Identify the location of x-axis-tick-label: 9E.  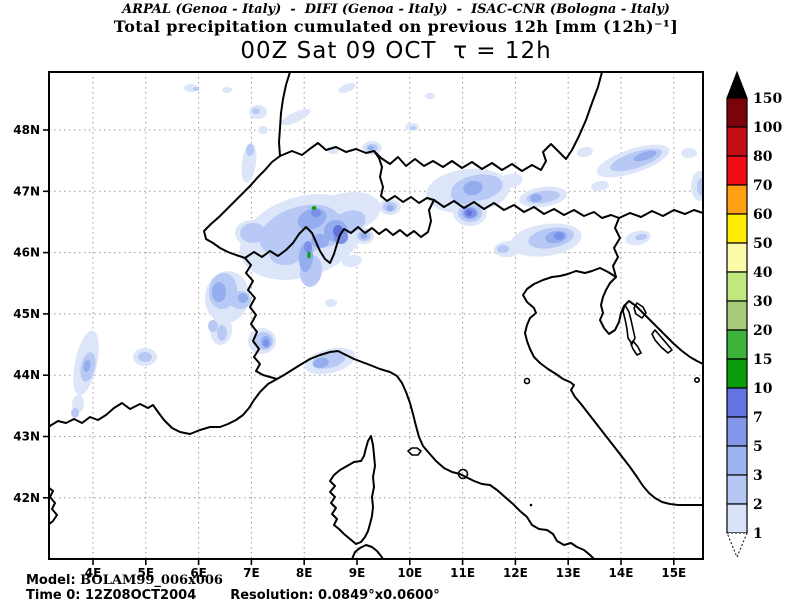
(357, 573).